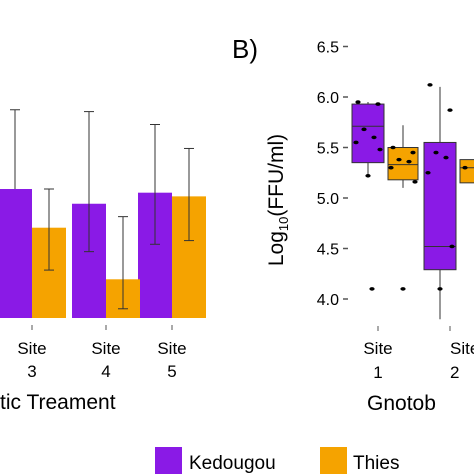  Describe the element at coordinates (328, 48) in the screenshot. I see `panel-b-y-tick-label-6: 6.5` at that location.